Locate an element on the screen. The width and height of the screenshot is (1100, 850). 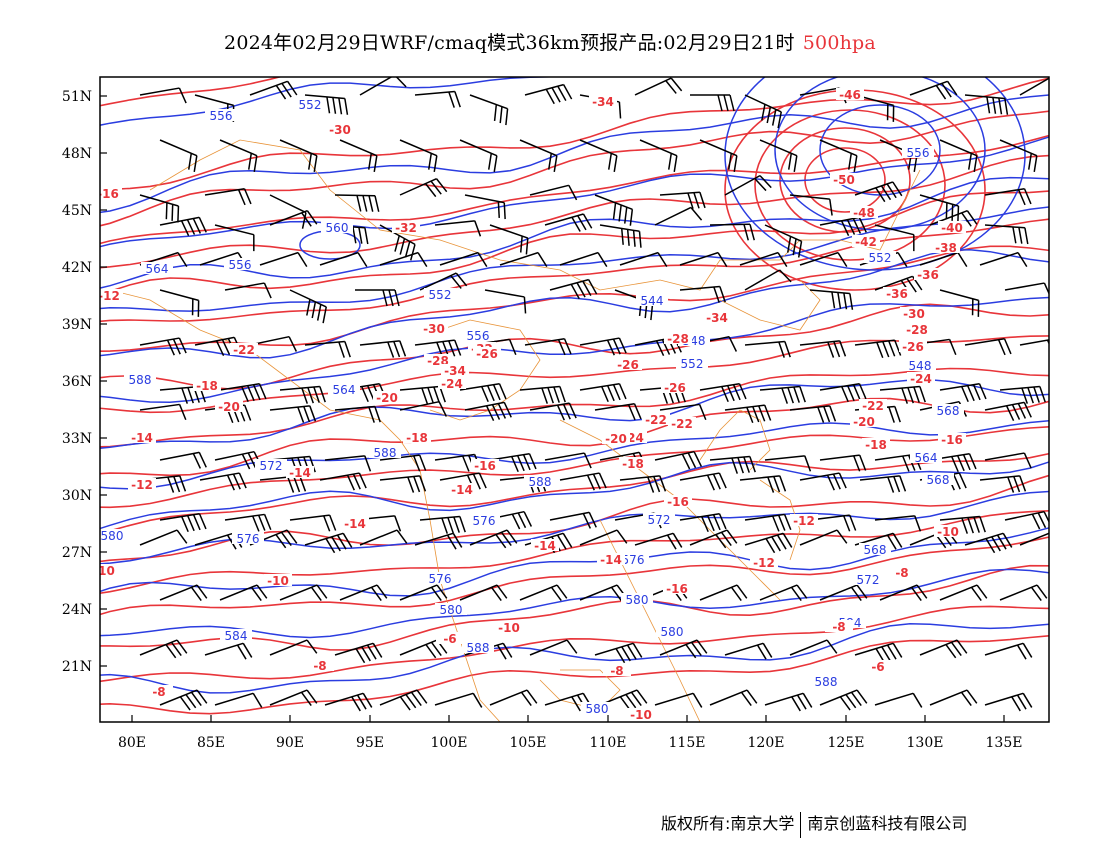
lon-tick-label: 120E is located at coordinates (766, 743).